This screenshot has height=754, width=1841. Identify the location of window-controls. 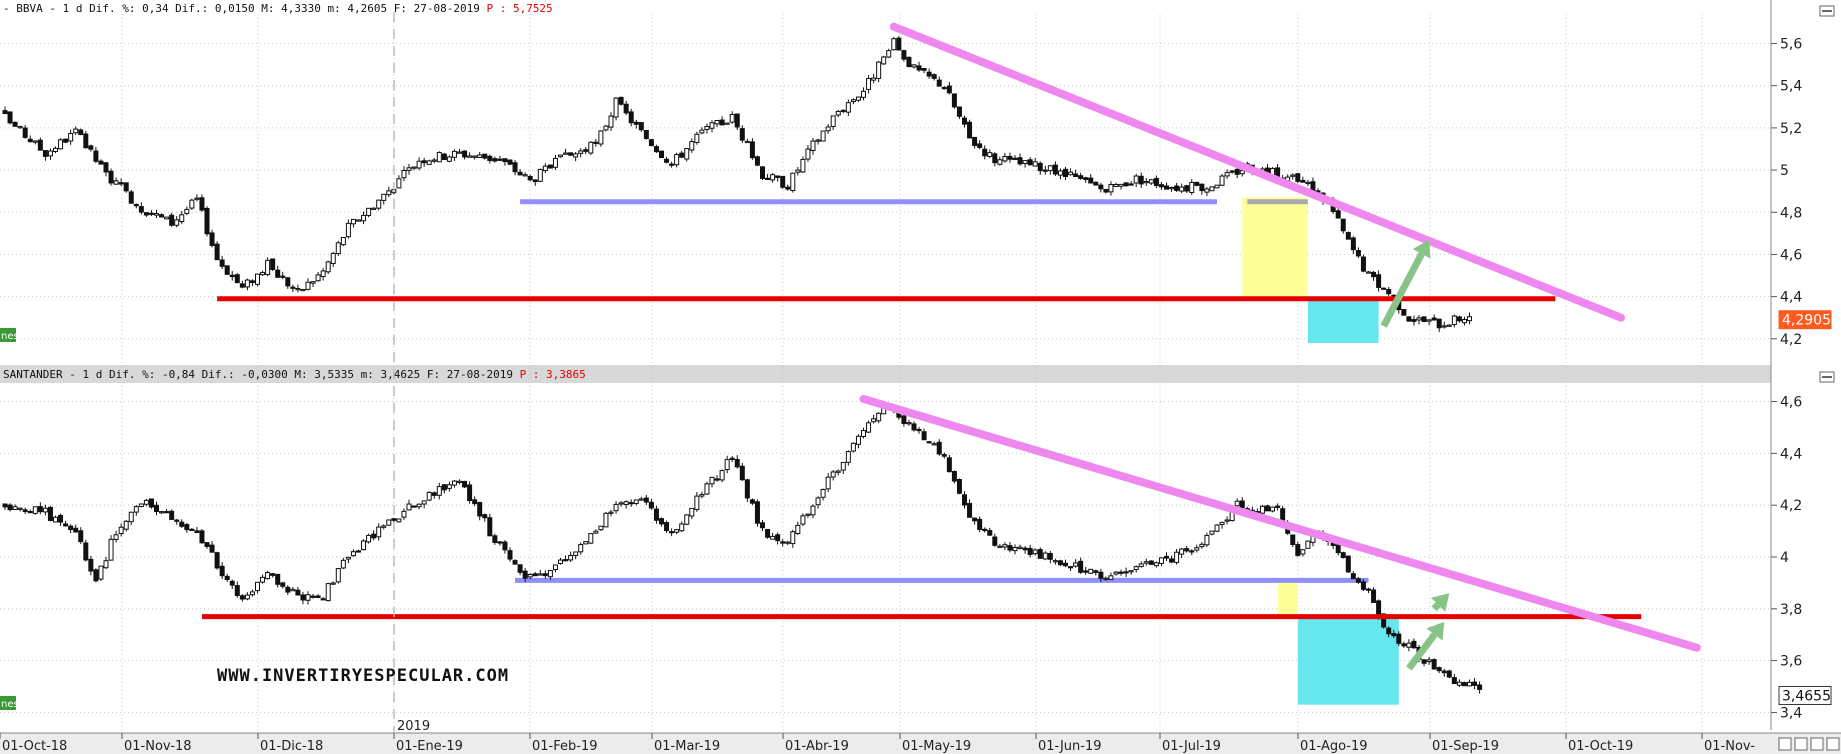
(1827, 194).